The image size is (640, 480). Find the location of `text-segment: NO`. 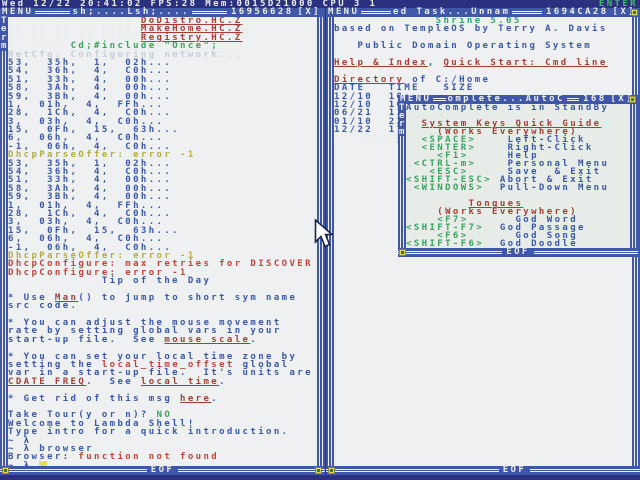

text-segment: NO is located at coordinates (164, 415).